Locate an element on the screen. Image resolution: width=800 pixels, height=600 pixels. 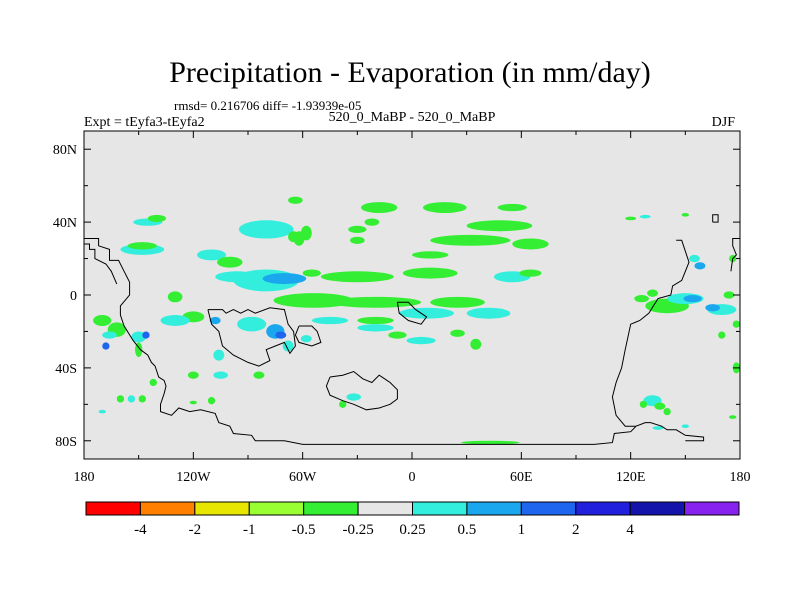
colorbar-label: -2 is located at coordinates (195, 530).